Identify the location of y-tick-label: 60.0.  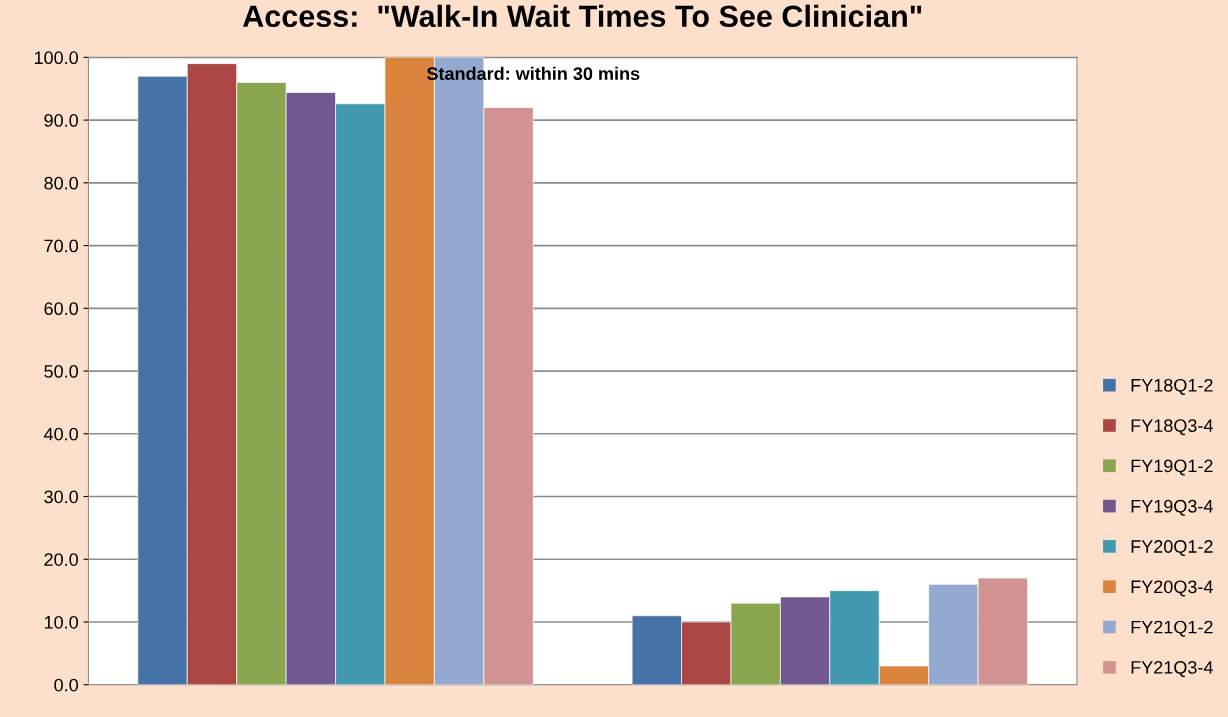
(61, 309).